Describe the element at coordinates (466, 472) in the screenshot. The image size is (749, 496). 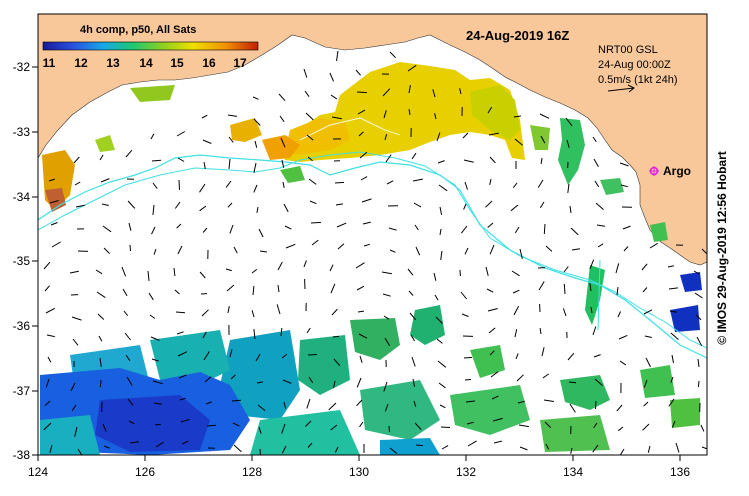
I see `lon-tick-label: 132` at that location.